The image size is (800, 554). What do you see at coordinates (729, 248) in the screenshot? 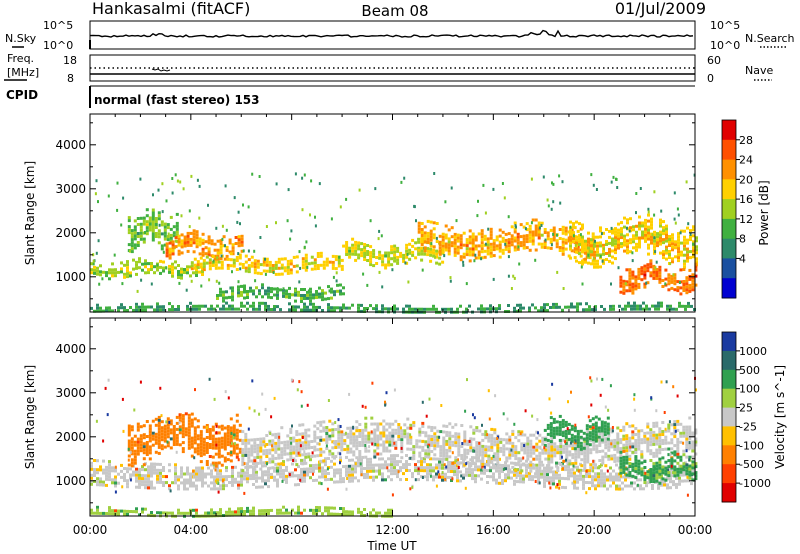
I see `colorbar-swatch` at bounding box center [729, 248].